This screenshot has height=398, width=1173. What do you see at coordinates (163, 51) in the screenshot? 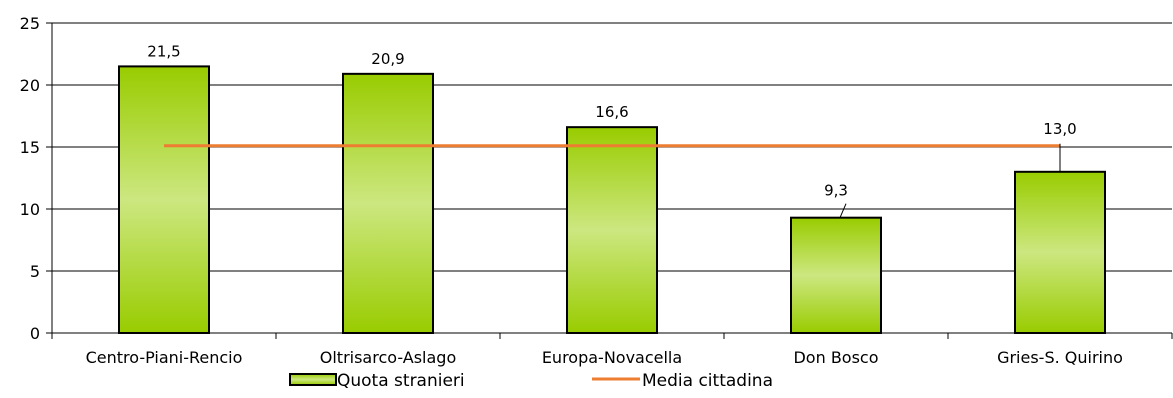
I see `data-label: 21,5` at bounding box center [163, 51].